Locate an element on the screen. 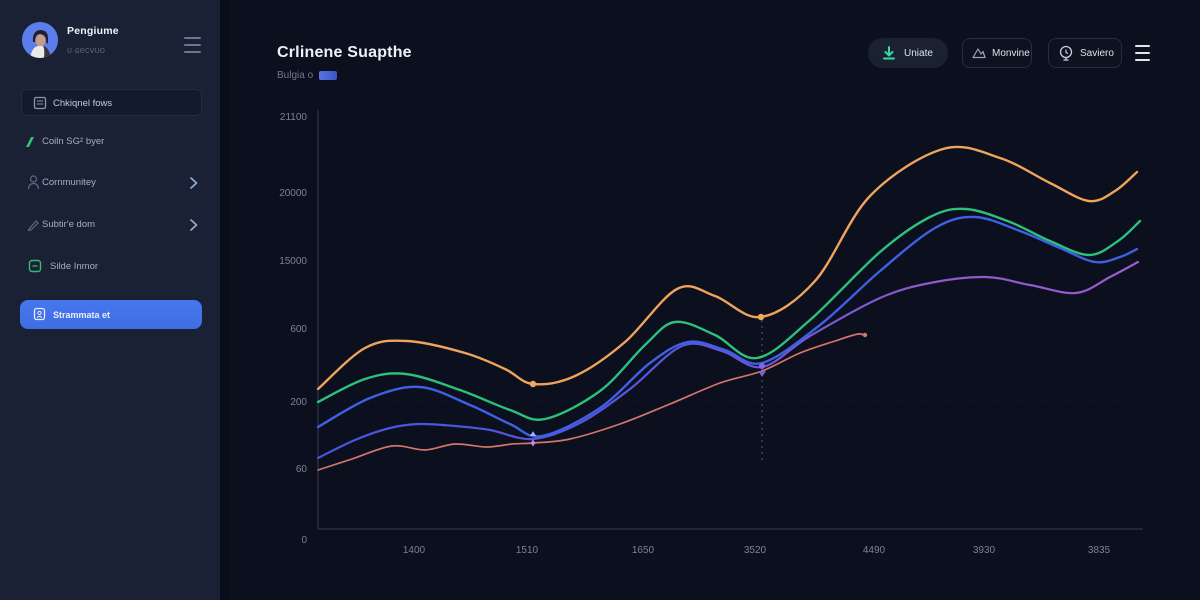 The image size is (1200, 600). svg-text: 600 is located at coordinates (298, 329).